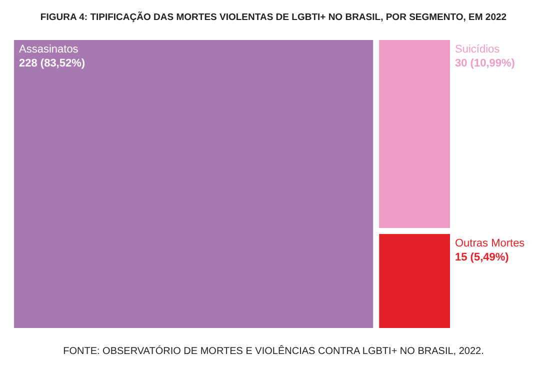  I want to click on category-label: Outras Mortes, so click(490, 244).